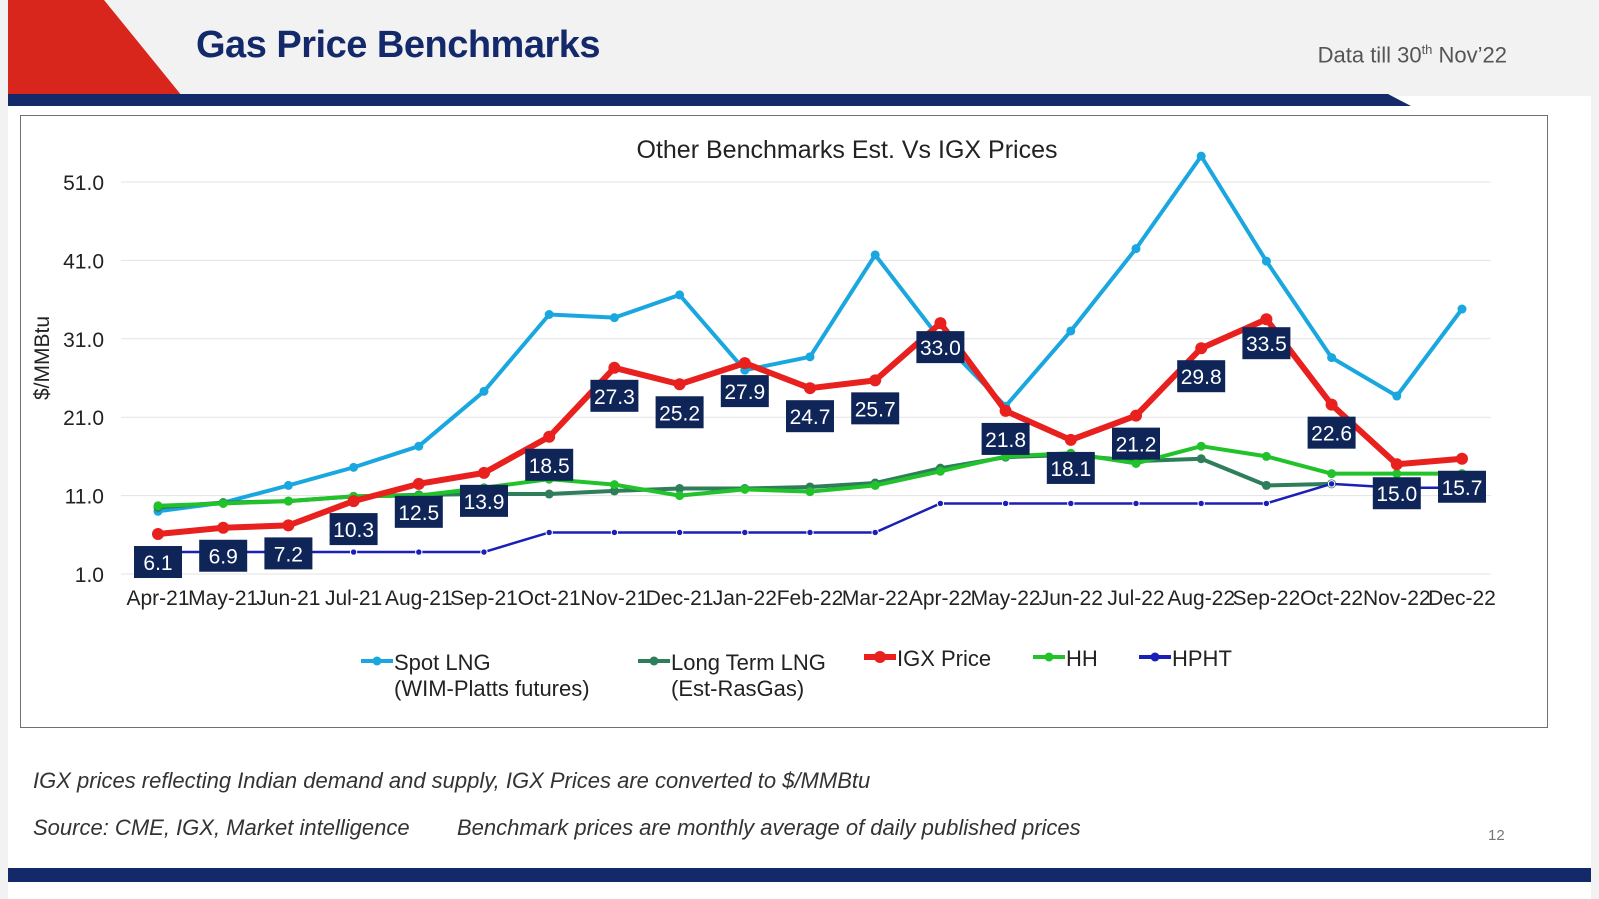 This screenshot has width=1599, height=899. Describe the element at coordinates (1396, 493) in the screenshot. I see `igx-data-label: 15.0` at that location.